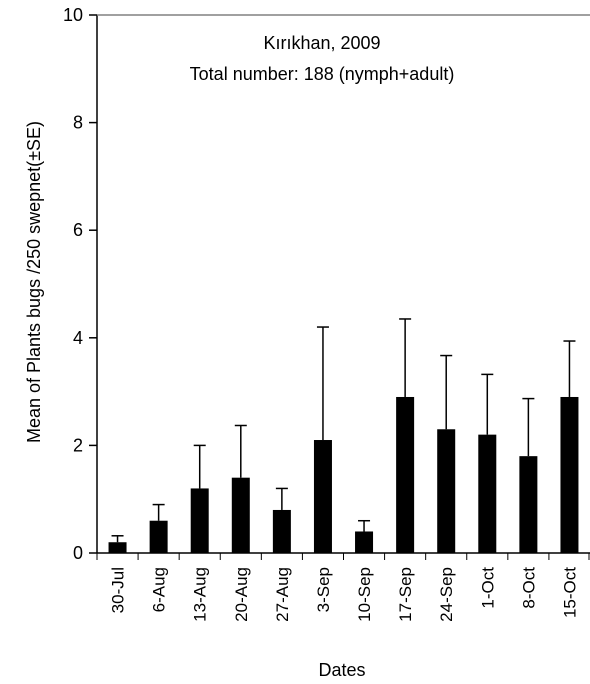  What do you see at coordinates (341, 670) in the screenshot?
I see `x-axis-label: Dates` at bounding box center [341, 670].